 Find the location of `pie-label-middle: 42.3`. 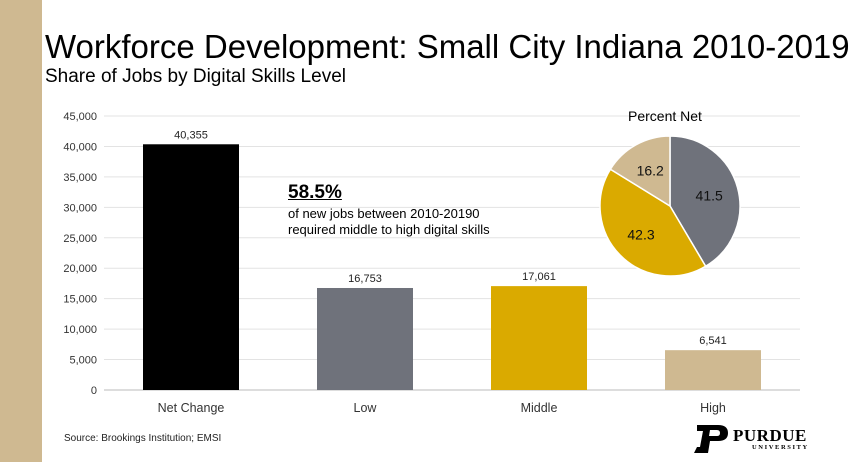

pie-label-middle: 42.3 is located at coordinates (640, 234).